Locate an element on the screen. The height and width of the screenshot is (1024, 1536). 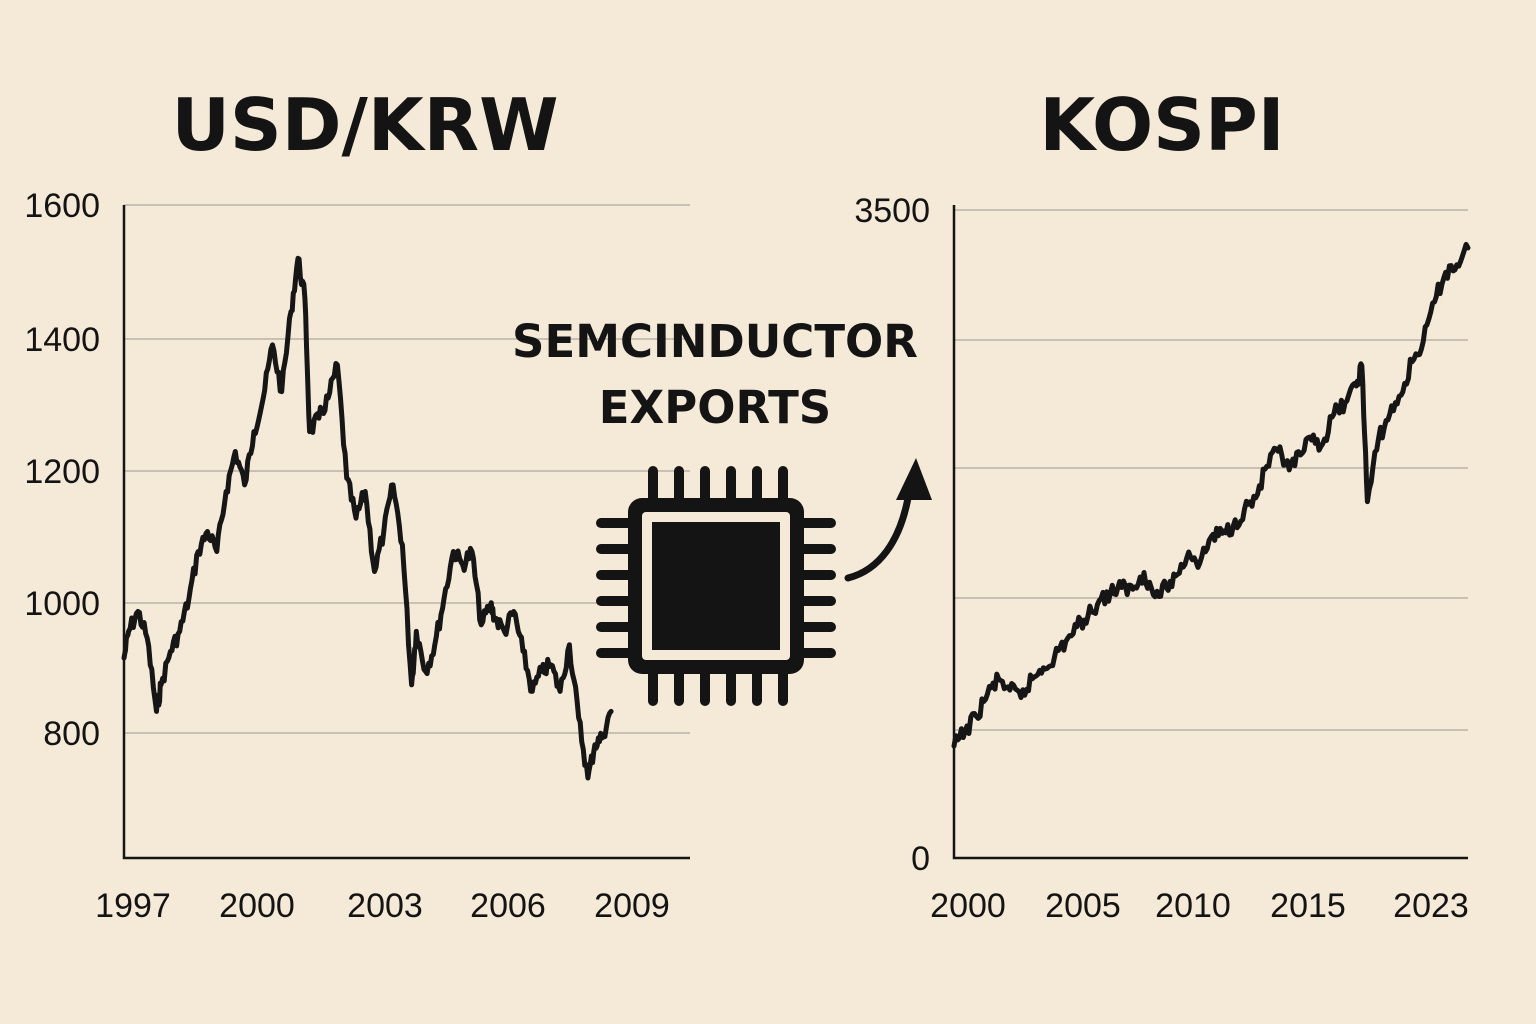
x-tick-label: 2005 is located at coordinates (1083, 906).